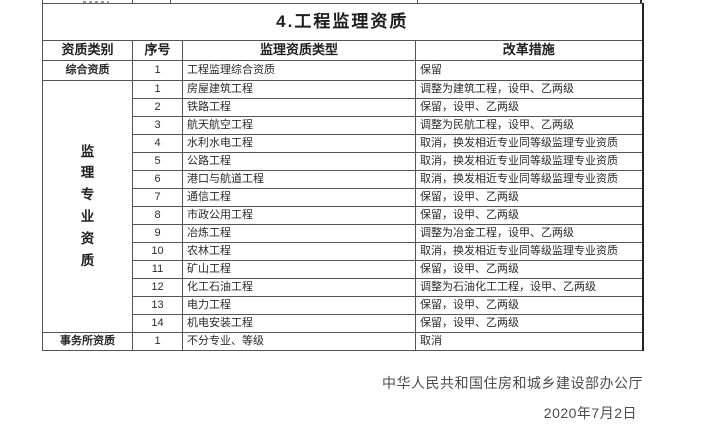  Describe the element at coordinates (299, 323) in the screenshot. I see `type-cell: 机电安装工程` at that location.